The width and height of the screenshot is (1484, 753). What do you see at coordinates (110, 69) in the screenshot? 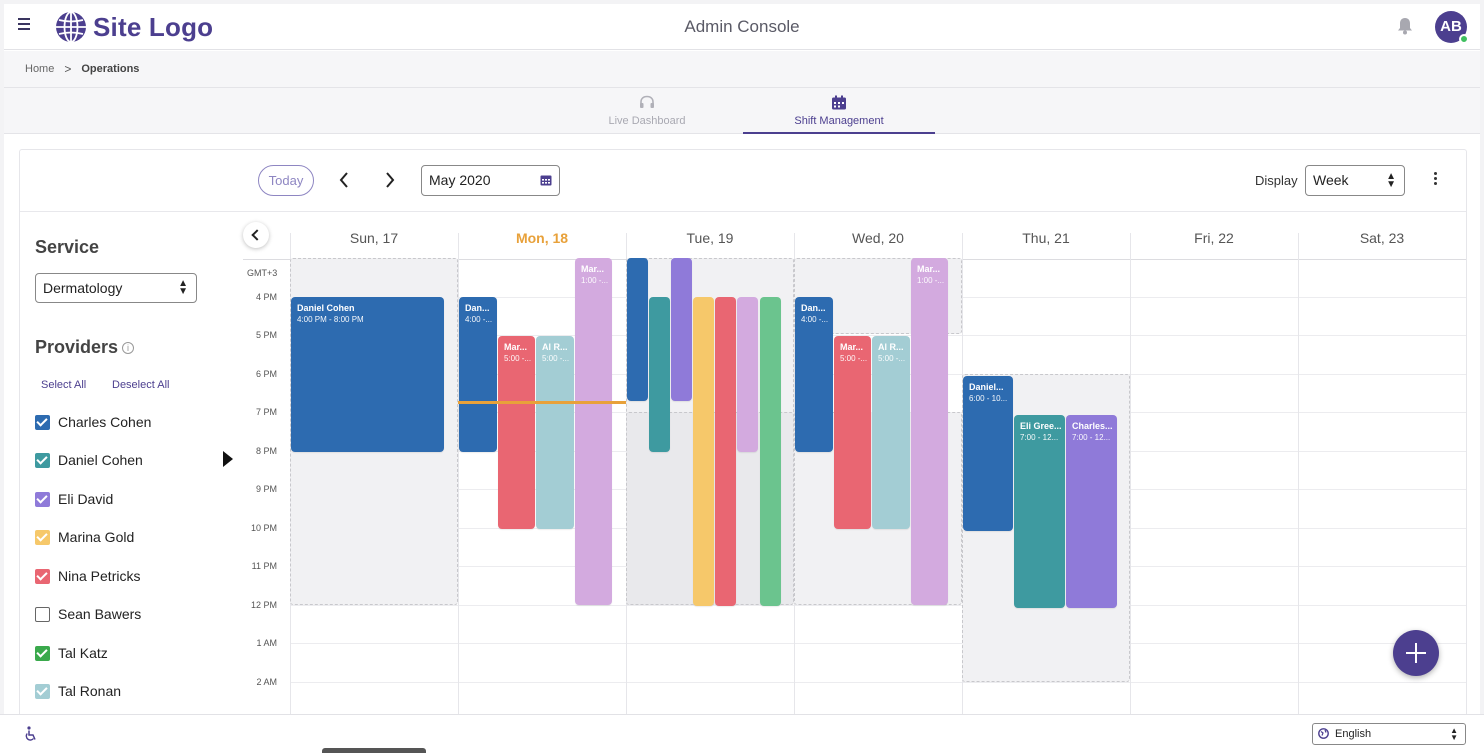
I see `breadcrumb-current: Operations` at bounding box center [110, 69].